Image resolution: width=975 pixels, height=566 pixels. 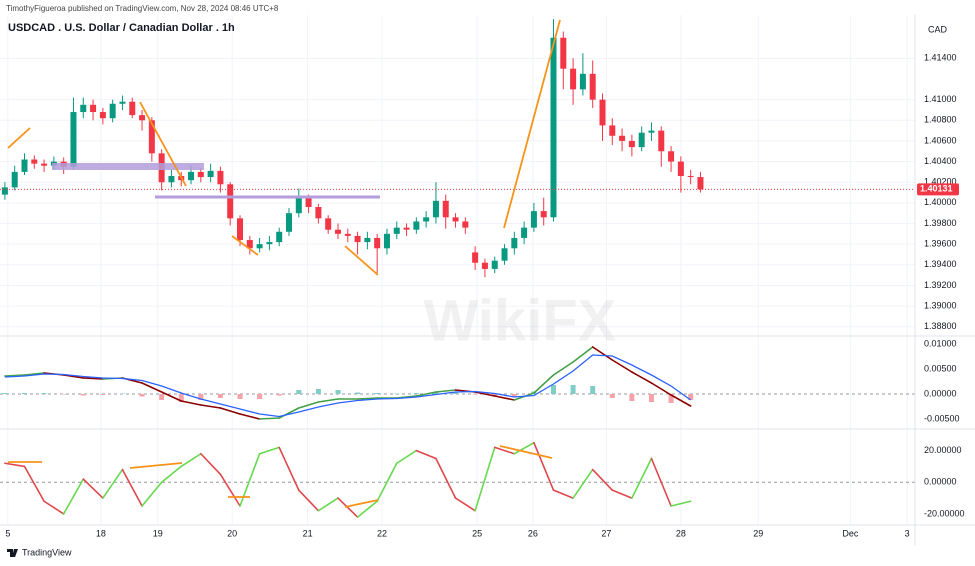 What do you see at coordinates (940, 99) in the screenshot?
I see `y-tick-label: 1.41000` at bounding box center [940, 99].